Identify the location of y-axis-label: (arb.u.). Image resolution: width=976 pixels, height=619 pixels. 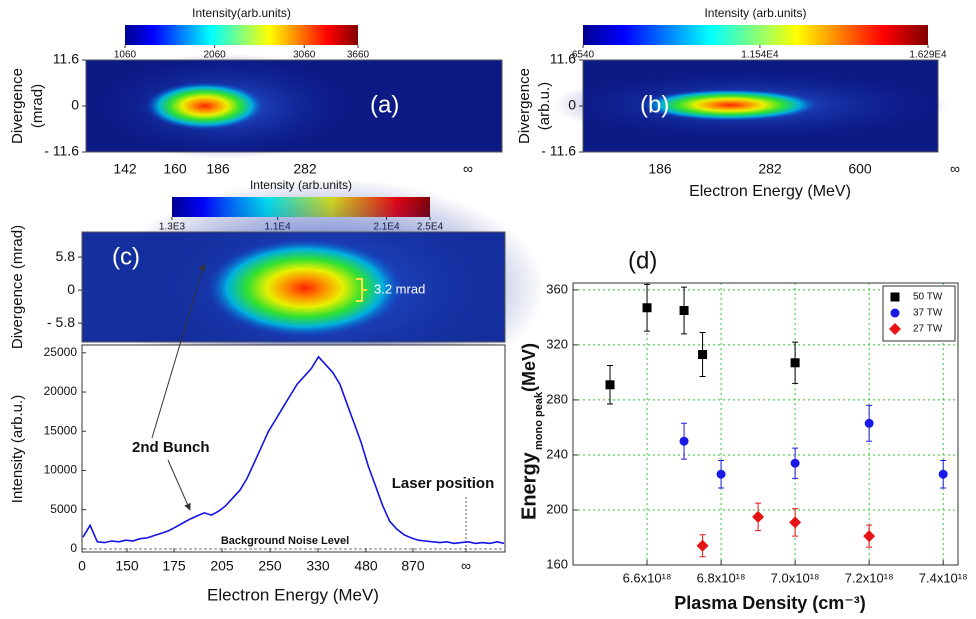
(544, 106).